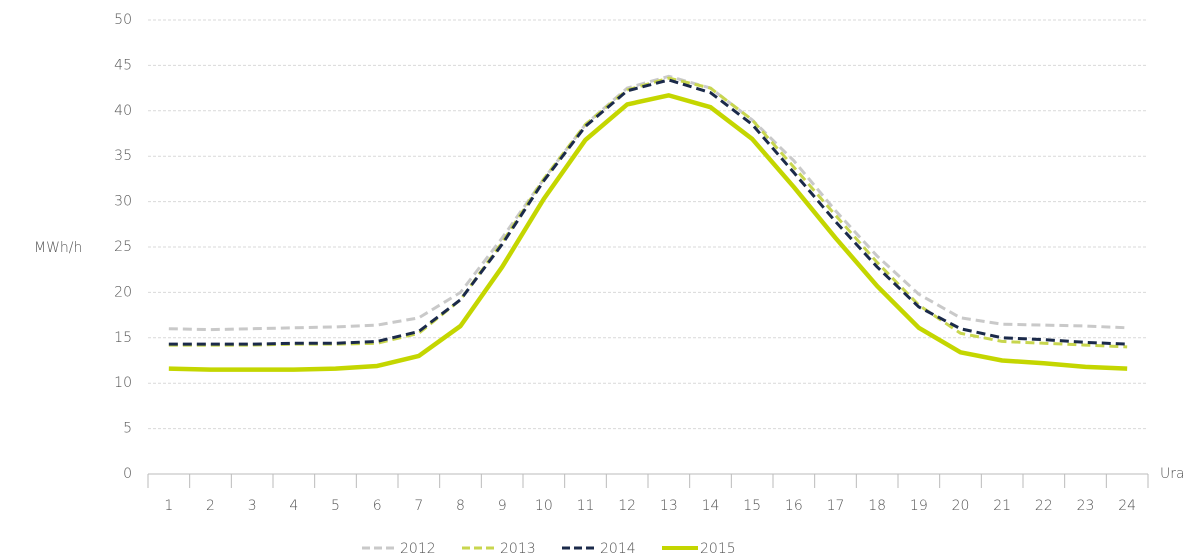  I want to click on x-tick-label: 23, so click(1086, 506).